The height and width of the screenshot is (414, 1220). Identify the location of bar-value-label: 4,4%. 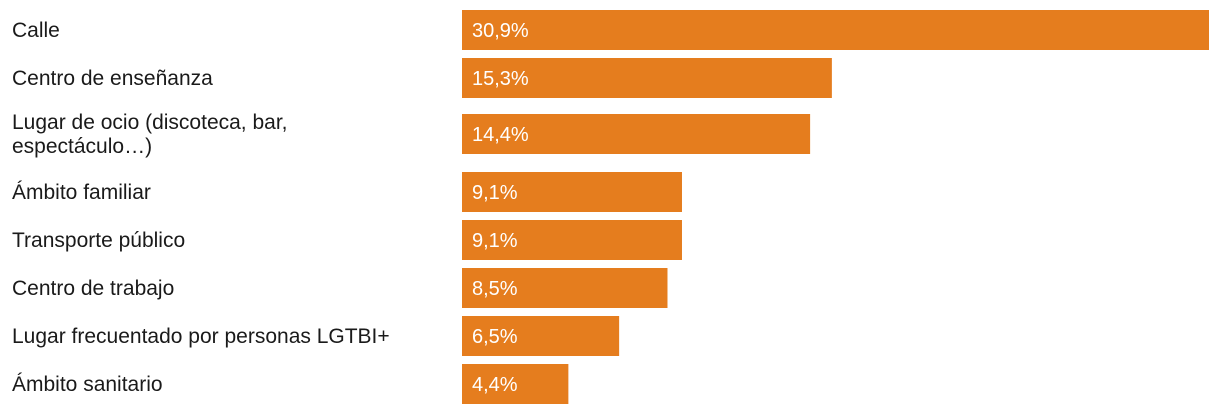
(495, 385).